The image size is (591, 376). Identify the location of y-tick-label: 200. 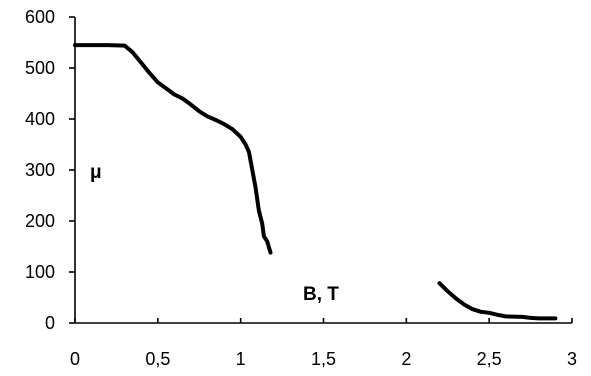
(40, 221).